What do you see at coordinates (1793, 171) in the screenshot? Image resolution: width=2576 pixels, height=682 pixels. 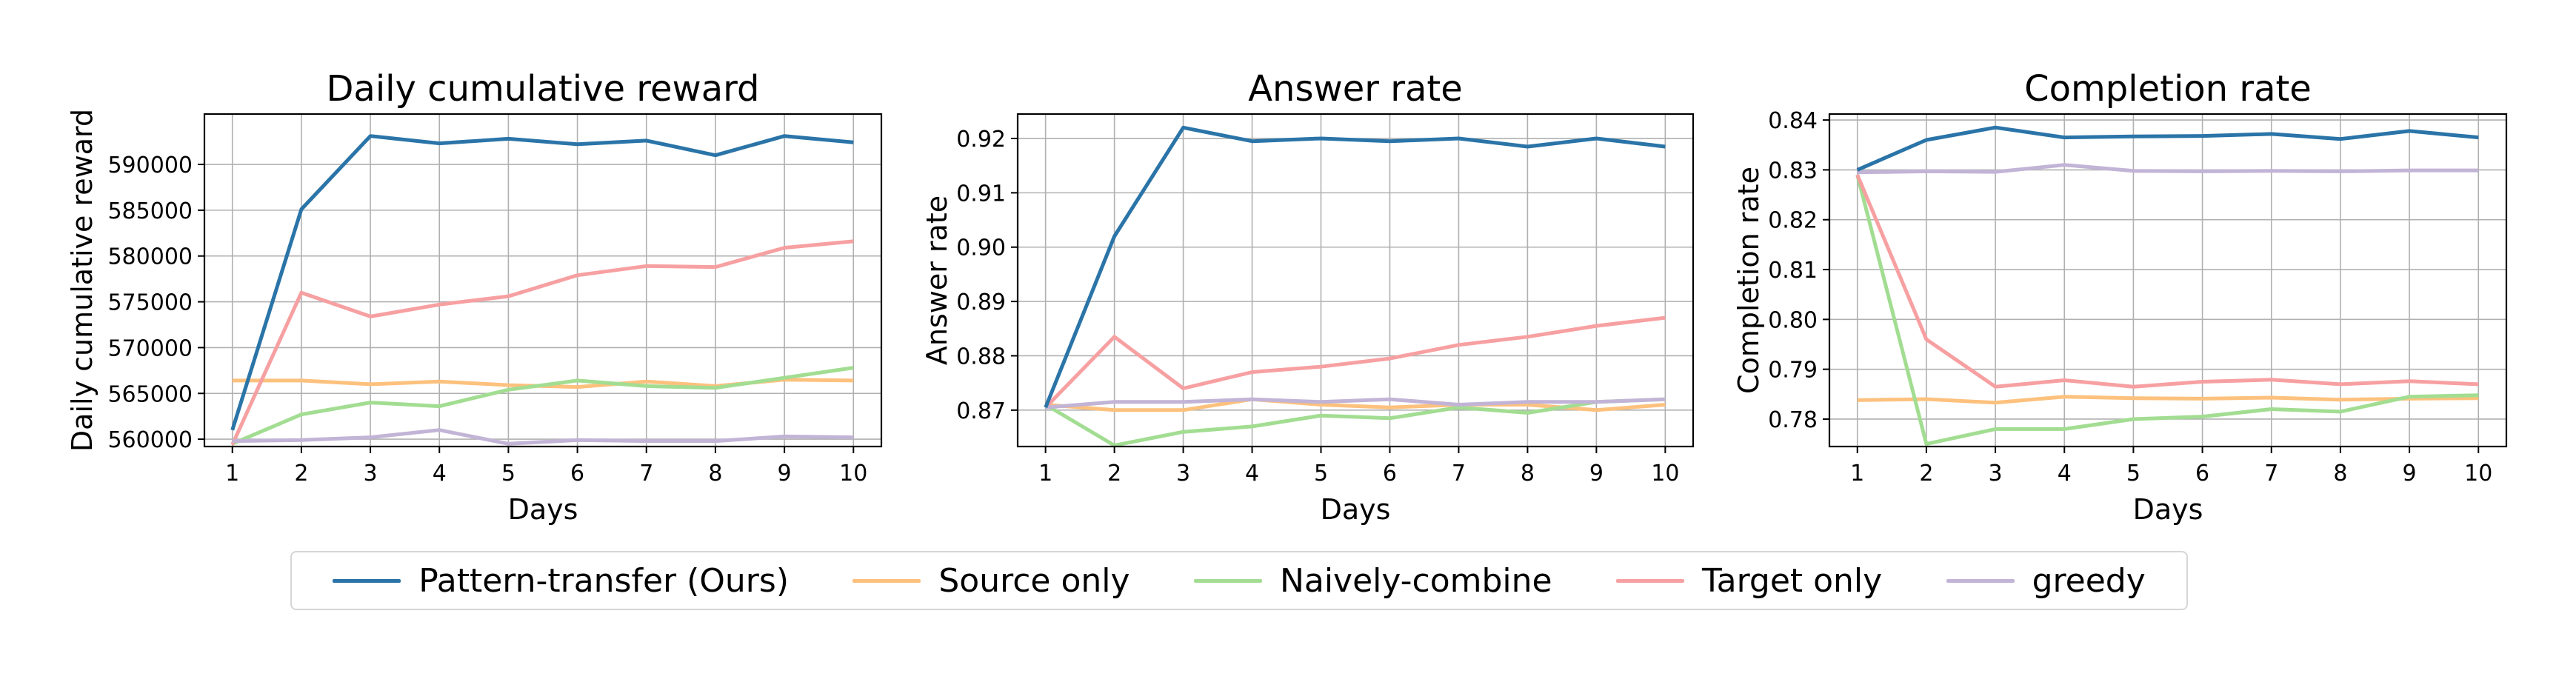 I see `y-tick-label: 0.83` at bounding box center [1793, 171].